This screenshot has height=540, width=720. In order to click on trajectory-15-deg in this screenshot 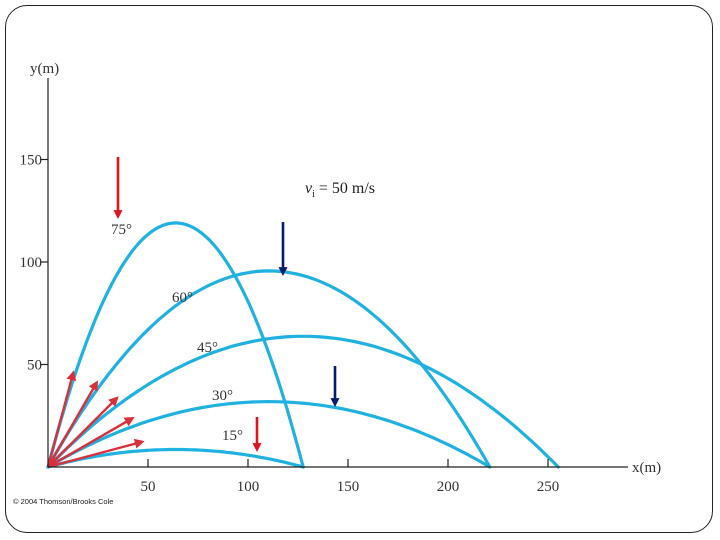, I will do `click(175, 458)`.